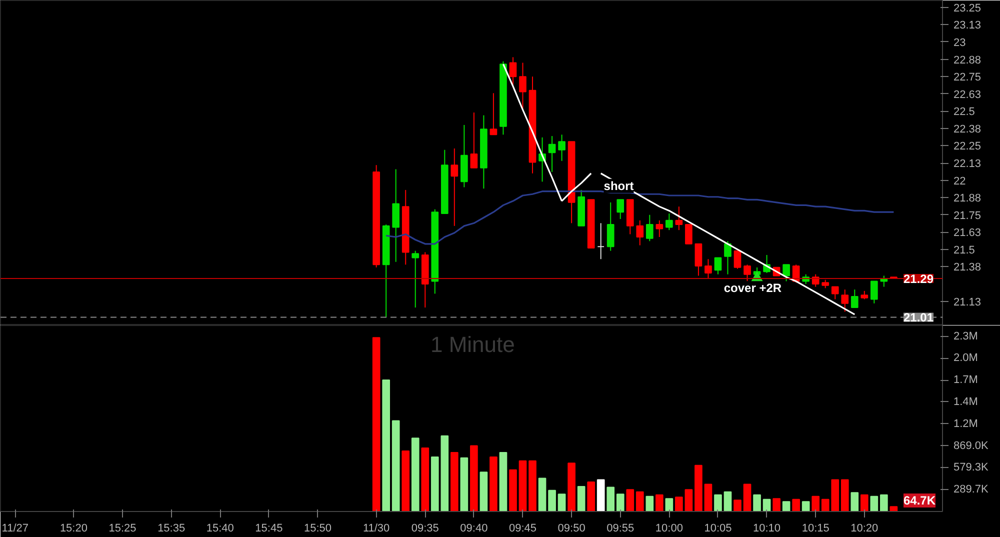  I want to click on x-tick-label: 09:45, so click(522, 528).